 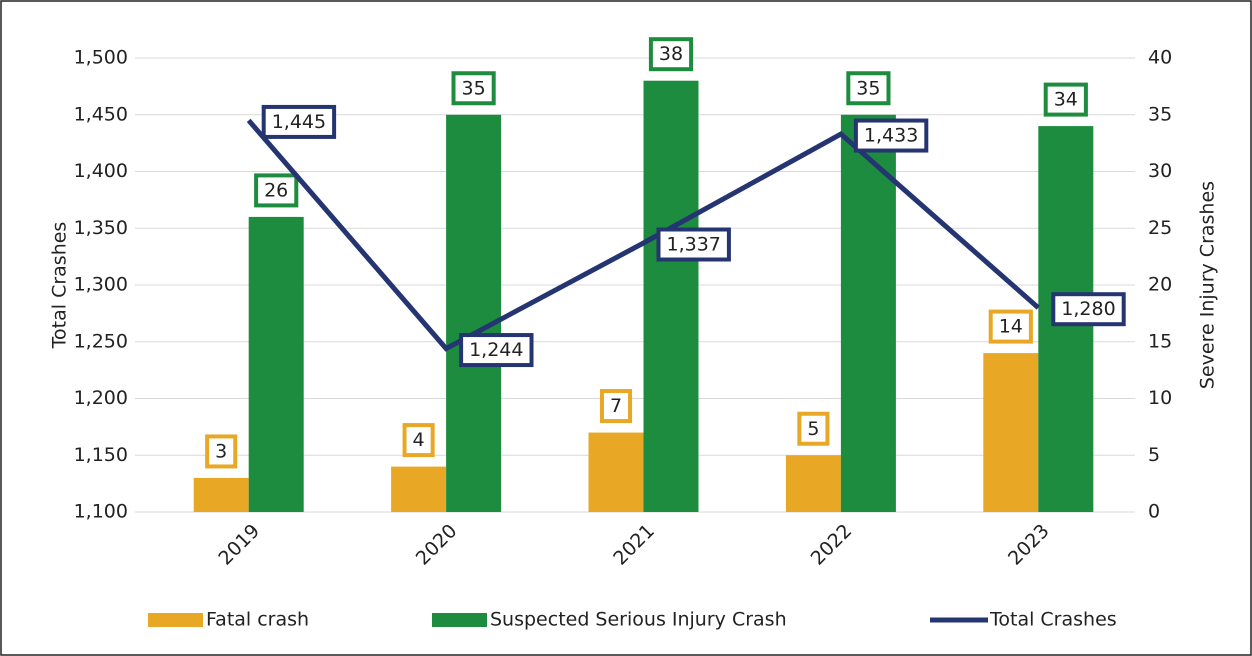 I want to click on y2-tick-label: 40, so click(x=1160, y=58).